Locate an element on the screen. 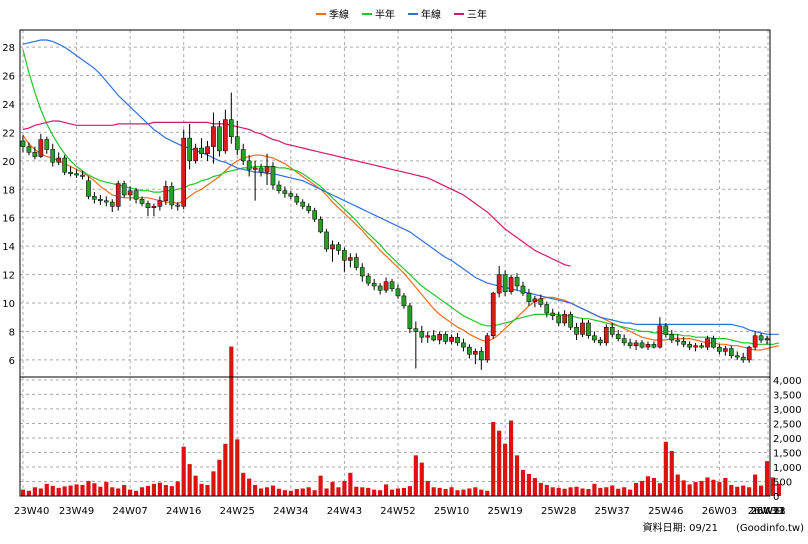 Image resolution: width=808 pixels, height=544 pixels. price-tick-label: 10 is located at coordinates (8, 304).